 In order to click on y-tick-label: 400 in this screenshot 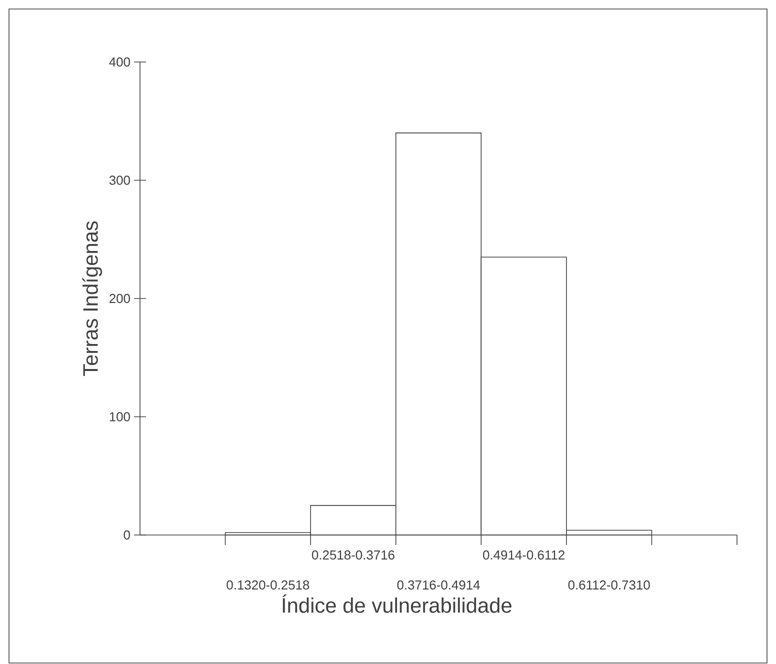, I will do `click(119, 62)`.